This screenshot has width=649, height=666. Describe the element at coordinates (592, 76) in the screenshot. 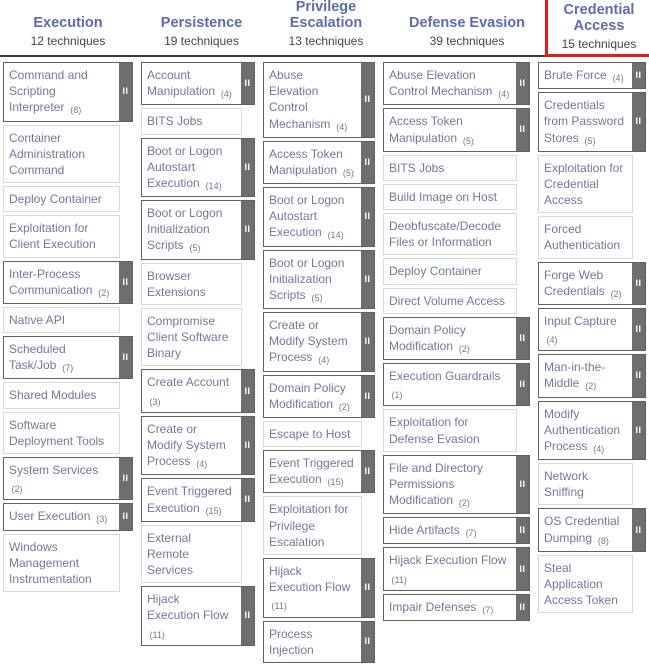

I see `technique-cell: Brute Force (4) II` at that location.